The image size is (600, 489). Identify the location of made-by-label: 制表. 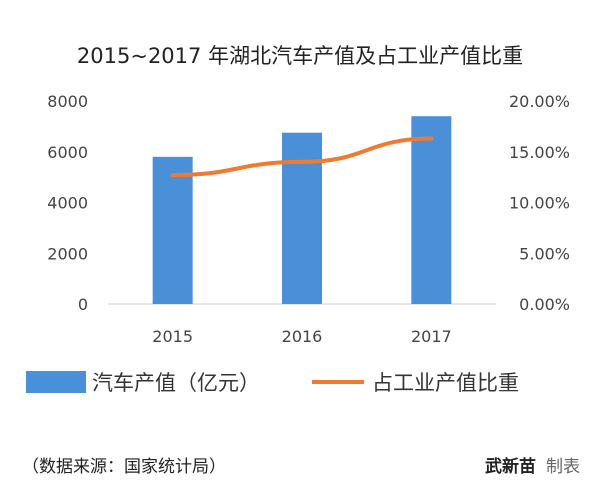
(563, 467).